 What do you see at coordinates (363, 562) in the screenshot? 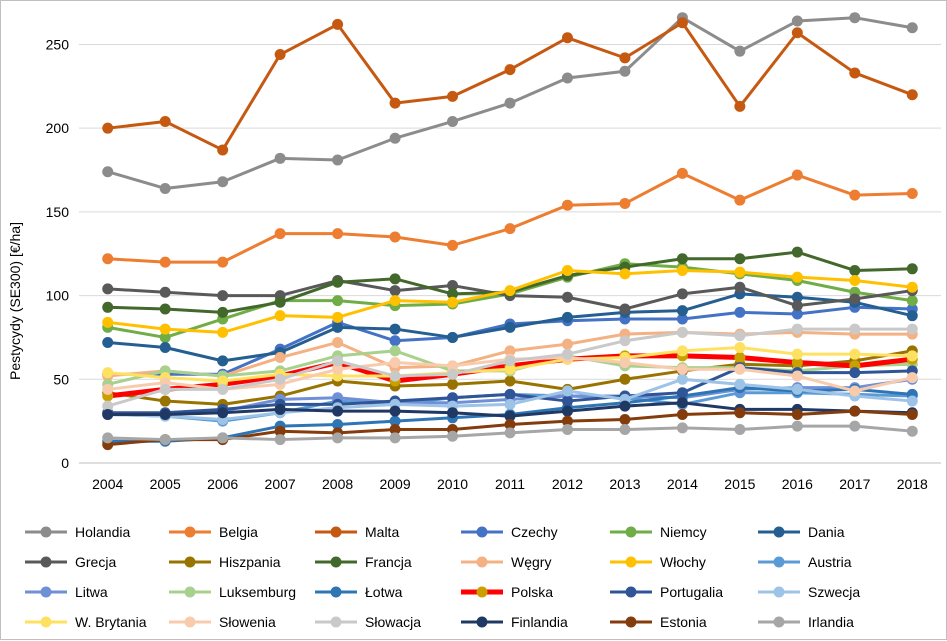
I see `legend-item: Francja` at bounding box center [363, 562].